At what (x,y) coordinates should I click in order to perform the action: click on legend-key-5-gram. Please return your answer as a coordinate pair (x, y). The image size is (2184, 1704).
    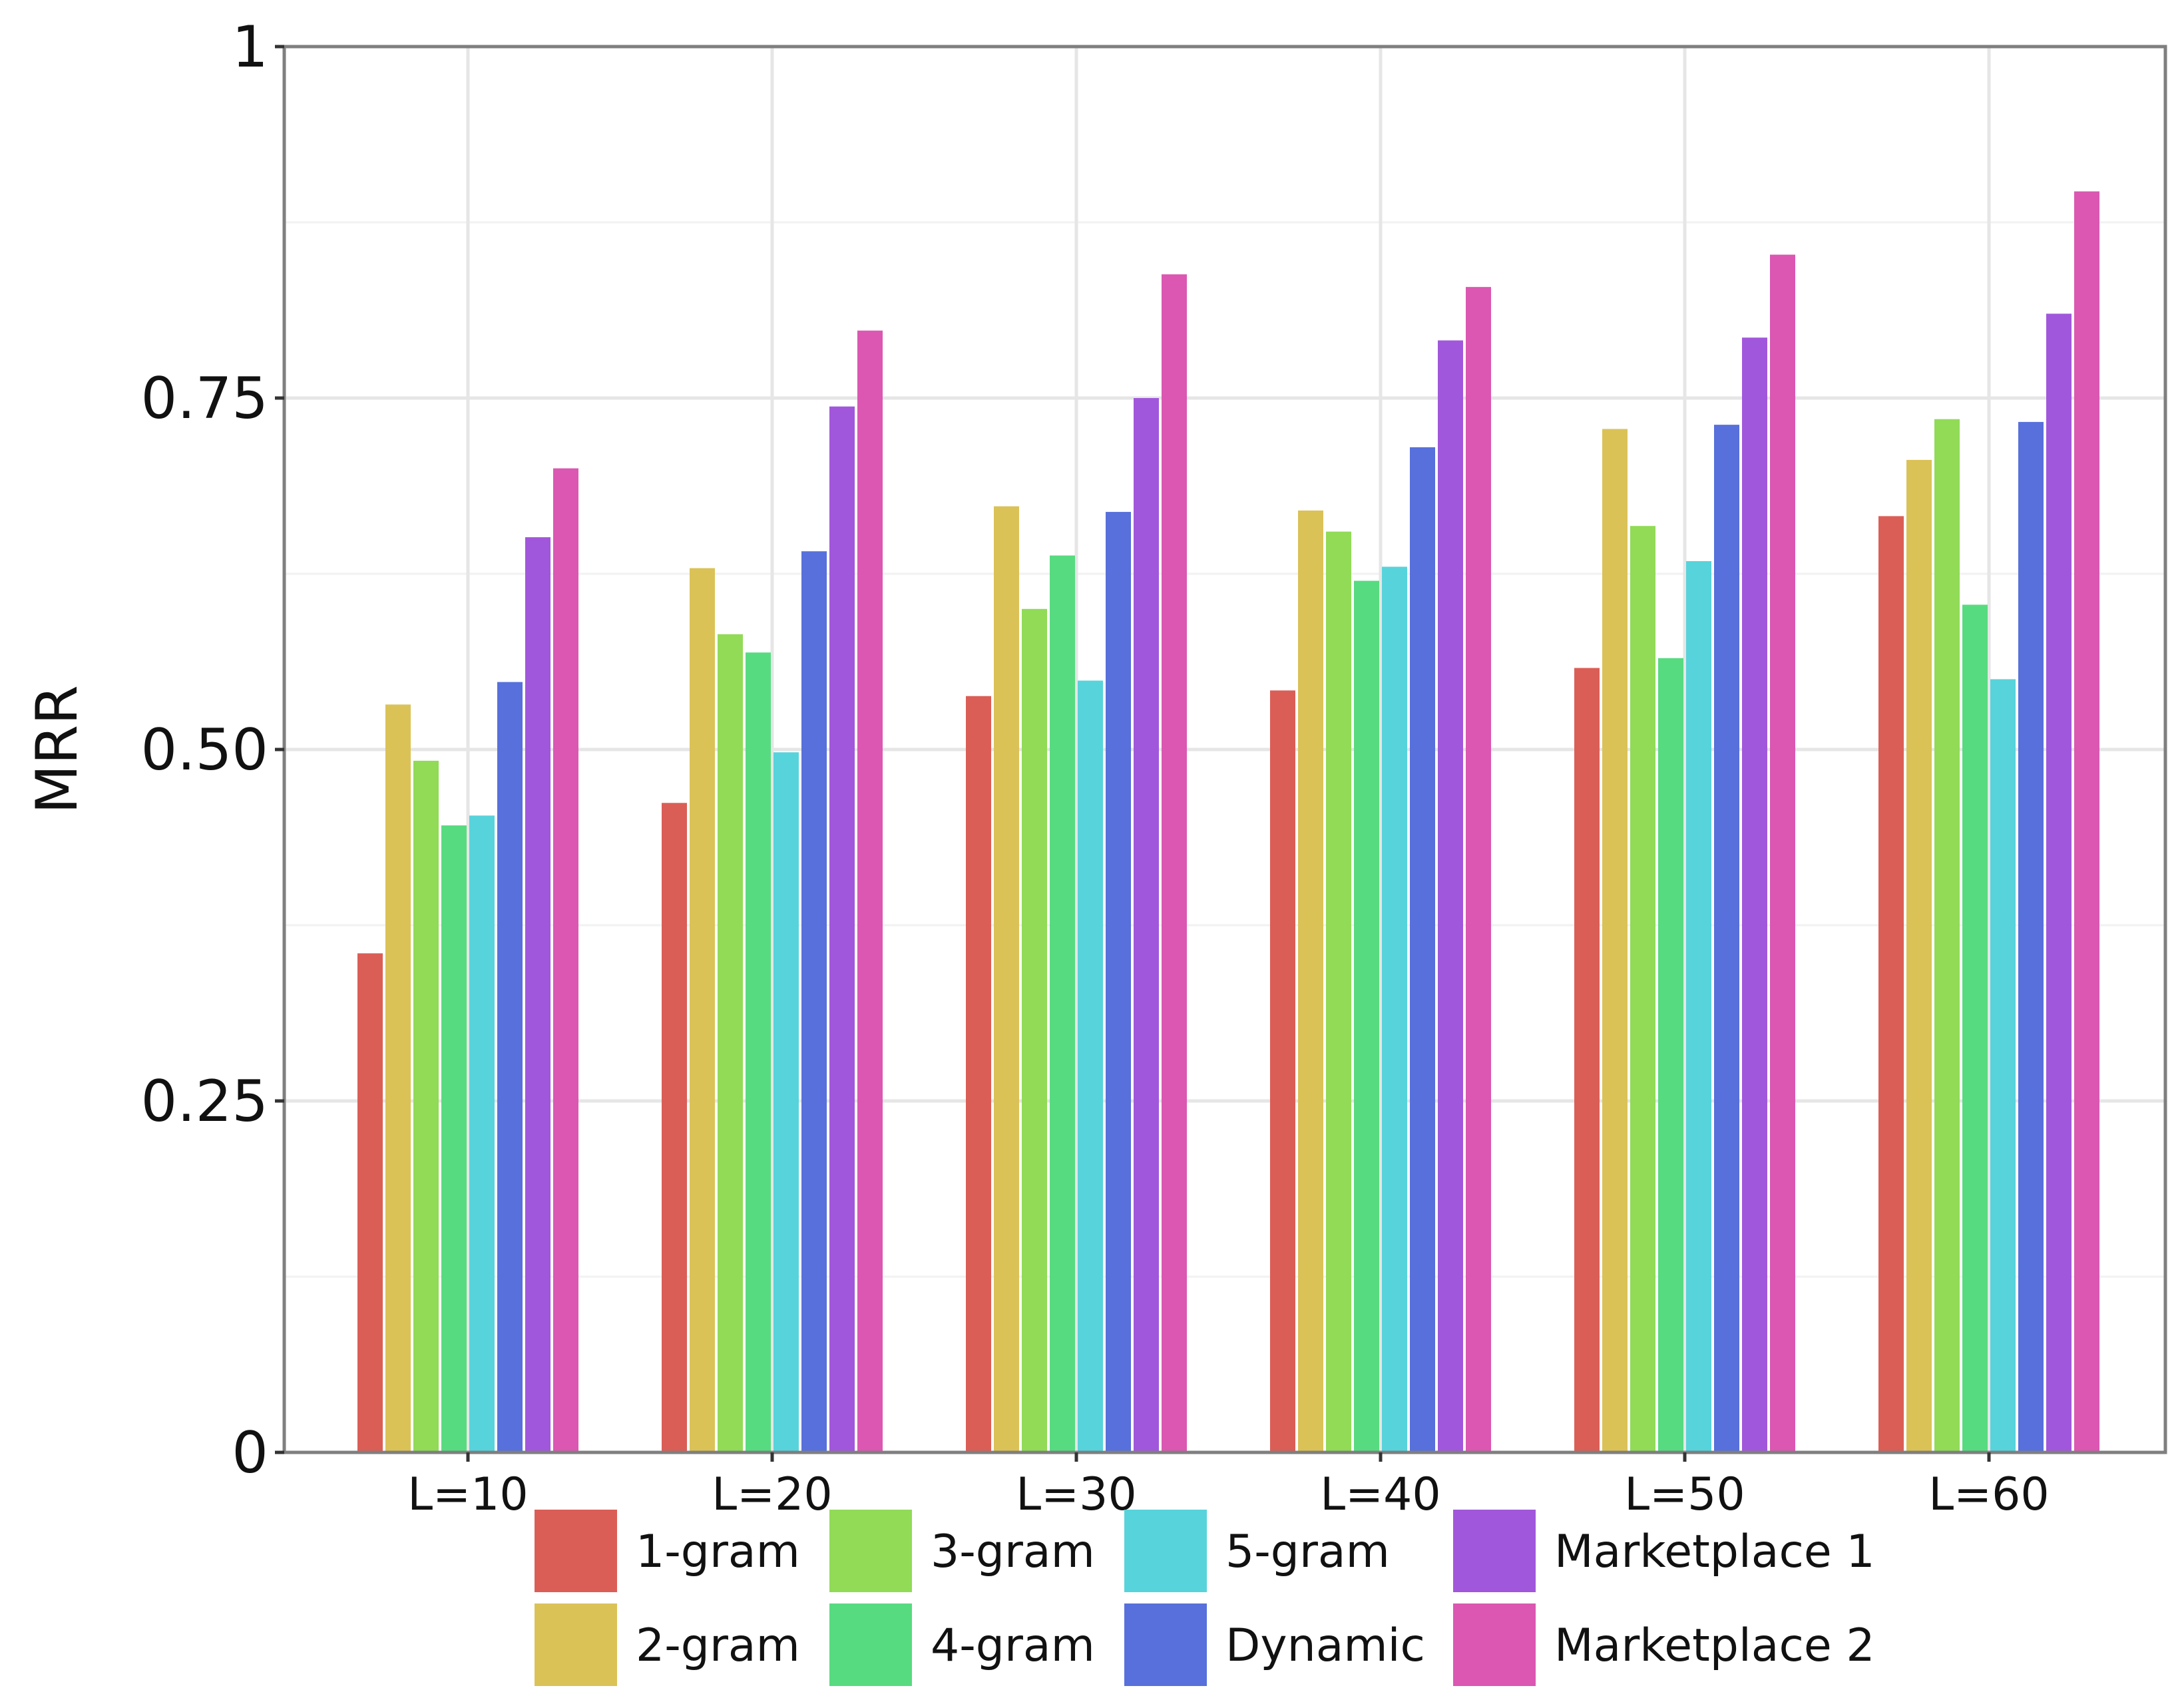
    Looking at the image, I should click on (1165, 1551).